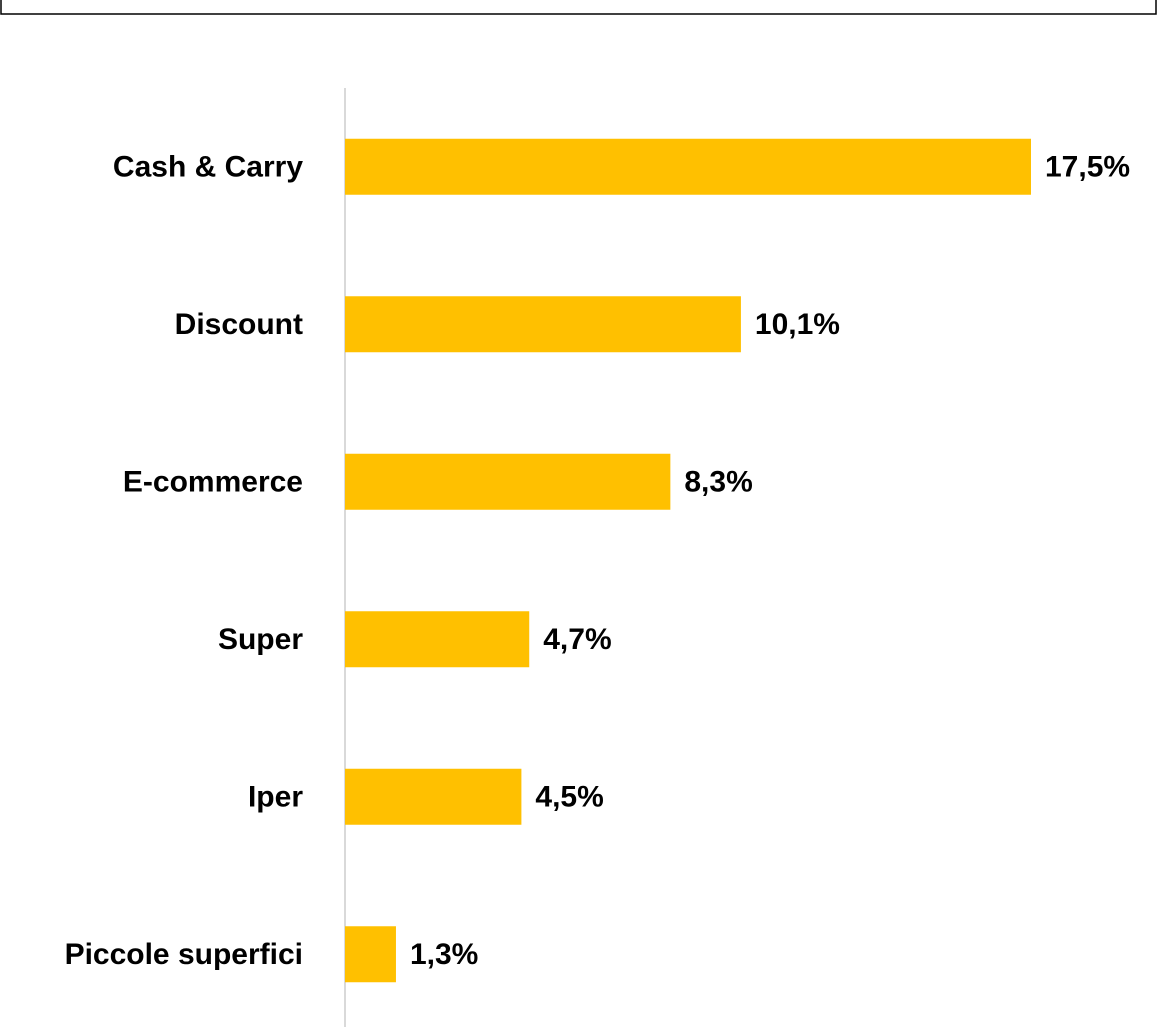 This screenshot has width=1158, height=1027. I want to click on category-label: E-commerce, so click(213, 482).